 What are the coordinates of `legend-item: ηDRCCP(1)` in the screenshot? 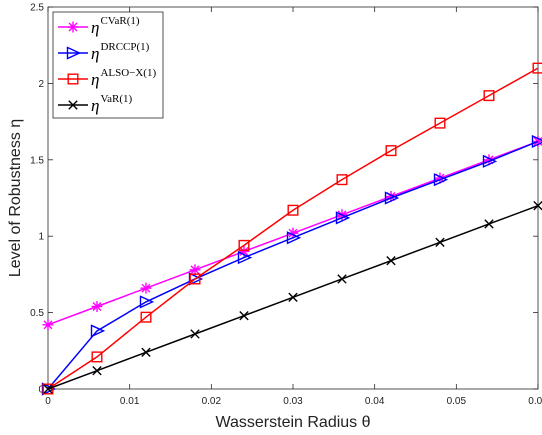 It's located at (104, 52).